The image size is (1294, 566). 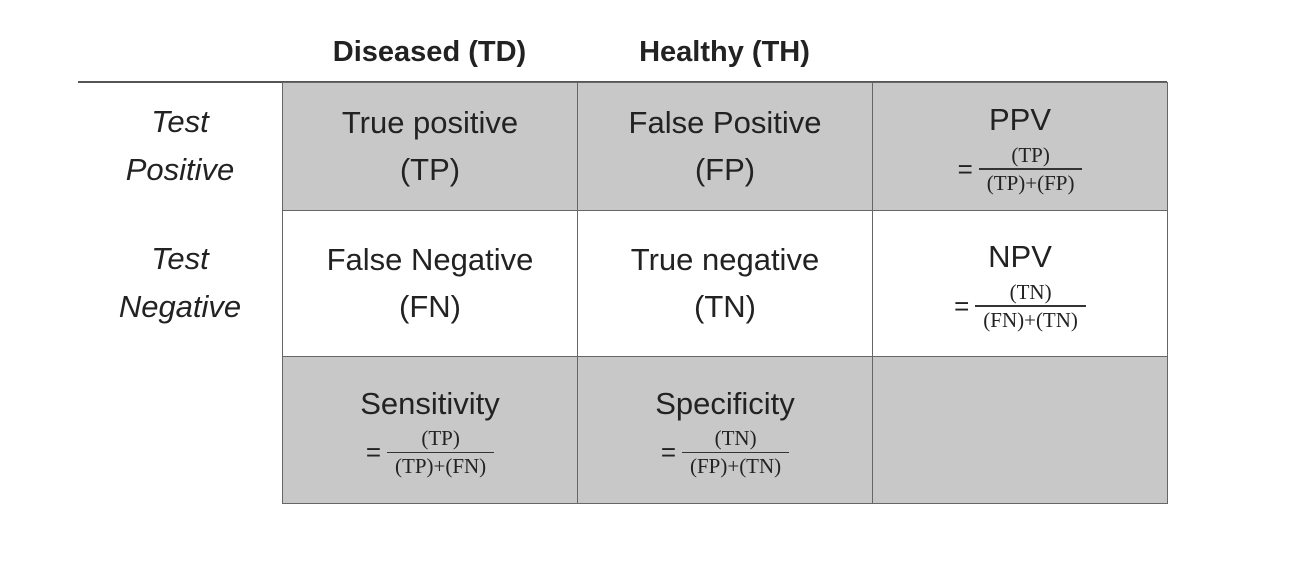 I want to click on denominator: (FP)+(TN), so click(x=736, y=466).